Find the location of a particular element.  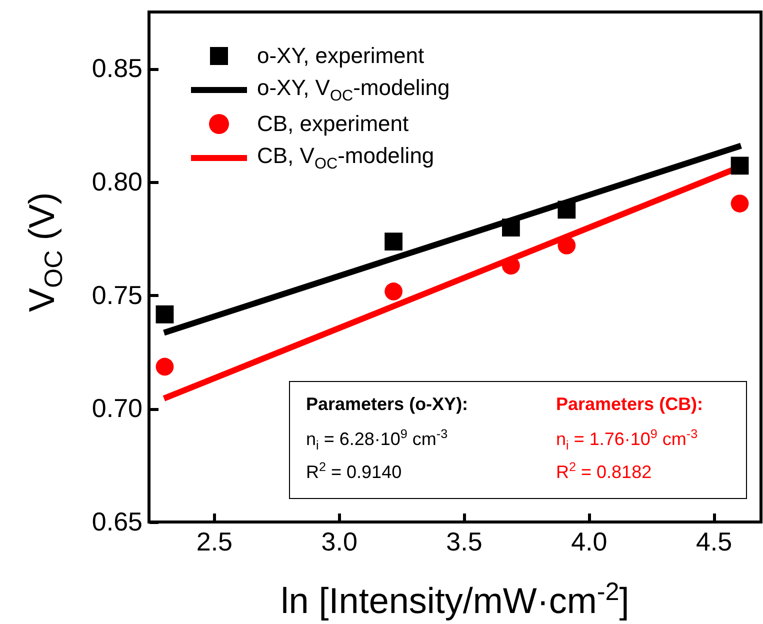

x-tick-label: 3.5 is located at coordinates (464, 541).